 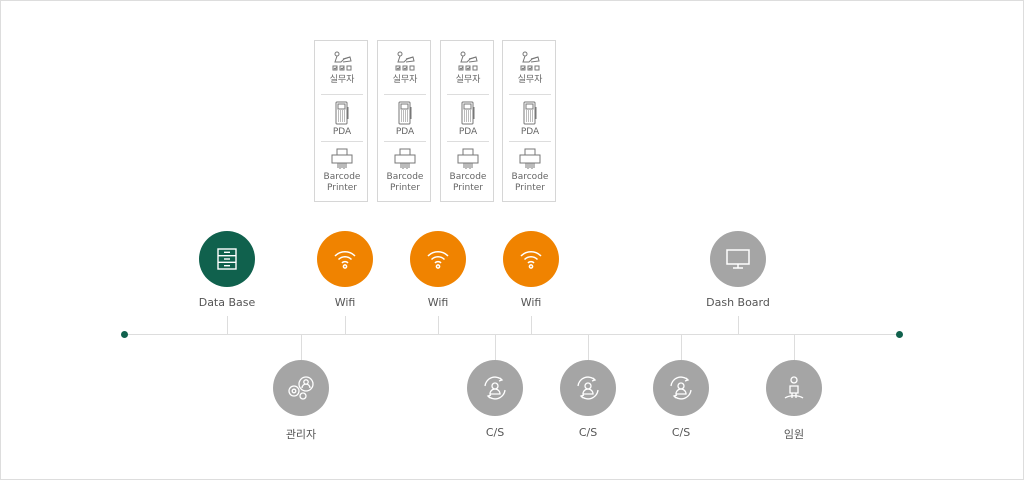 I want to click on node-label: Data Base, so click(x=227, y=302).